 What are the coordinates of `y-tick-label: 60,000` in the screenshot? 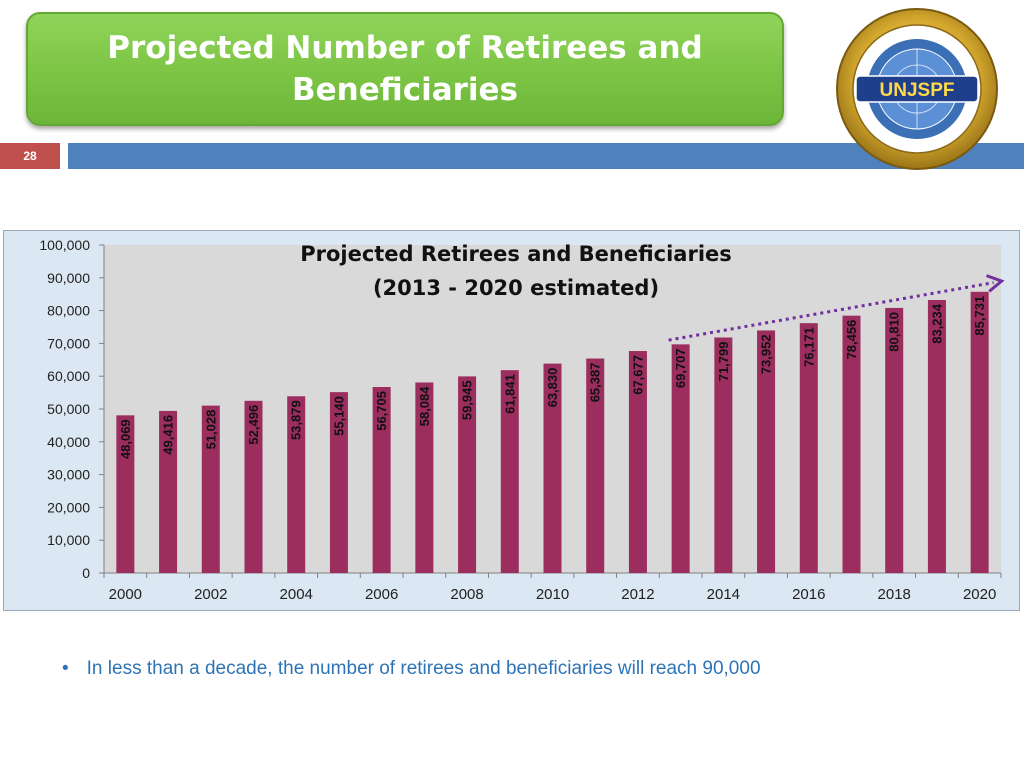 It's located at (68, 376).